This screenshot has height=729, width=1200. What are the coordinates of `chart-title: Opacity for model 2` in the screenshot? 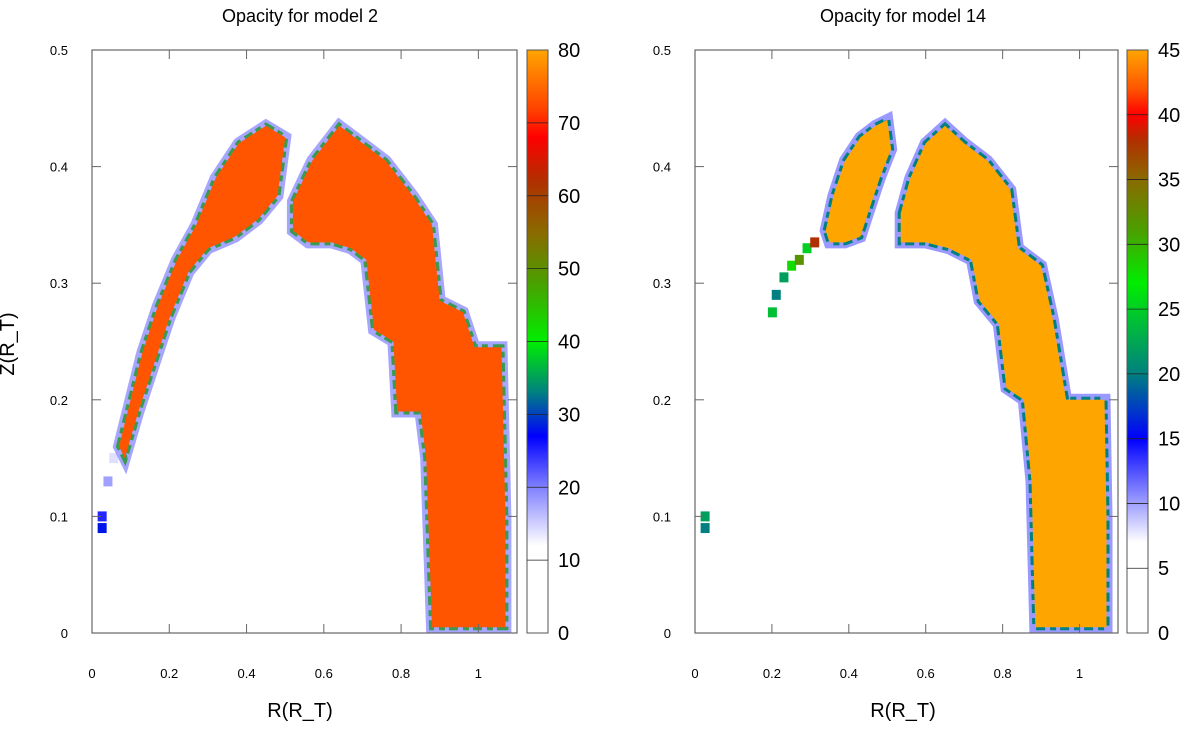 It's located at (300, 16).